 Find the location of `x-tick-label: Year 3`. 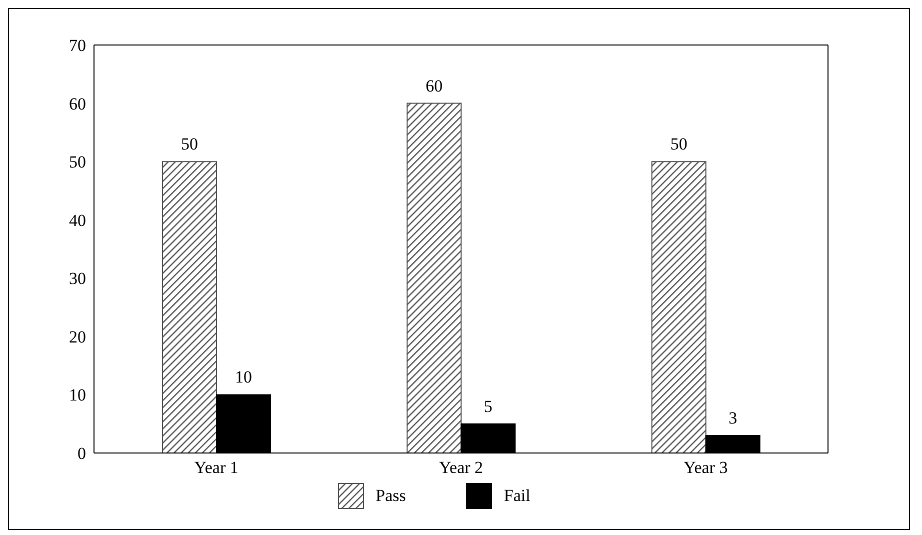

x-tick-label: Year 3 is located at coordinates (706, 468).